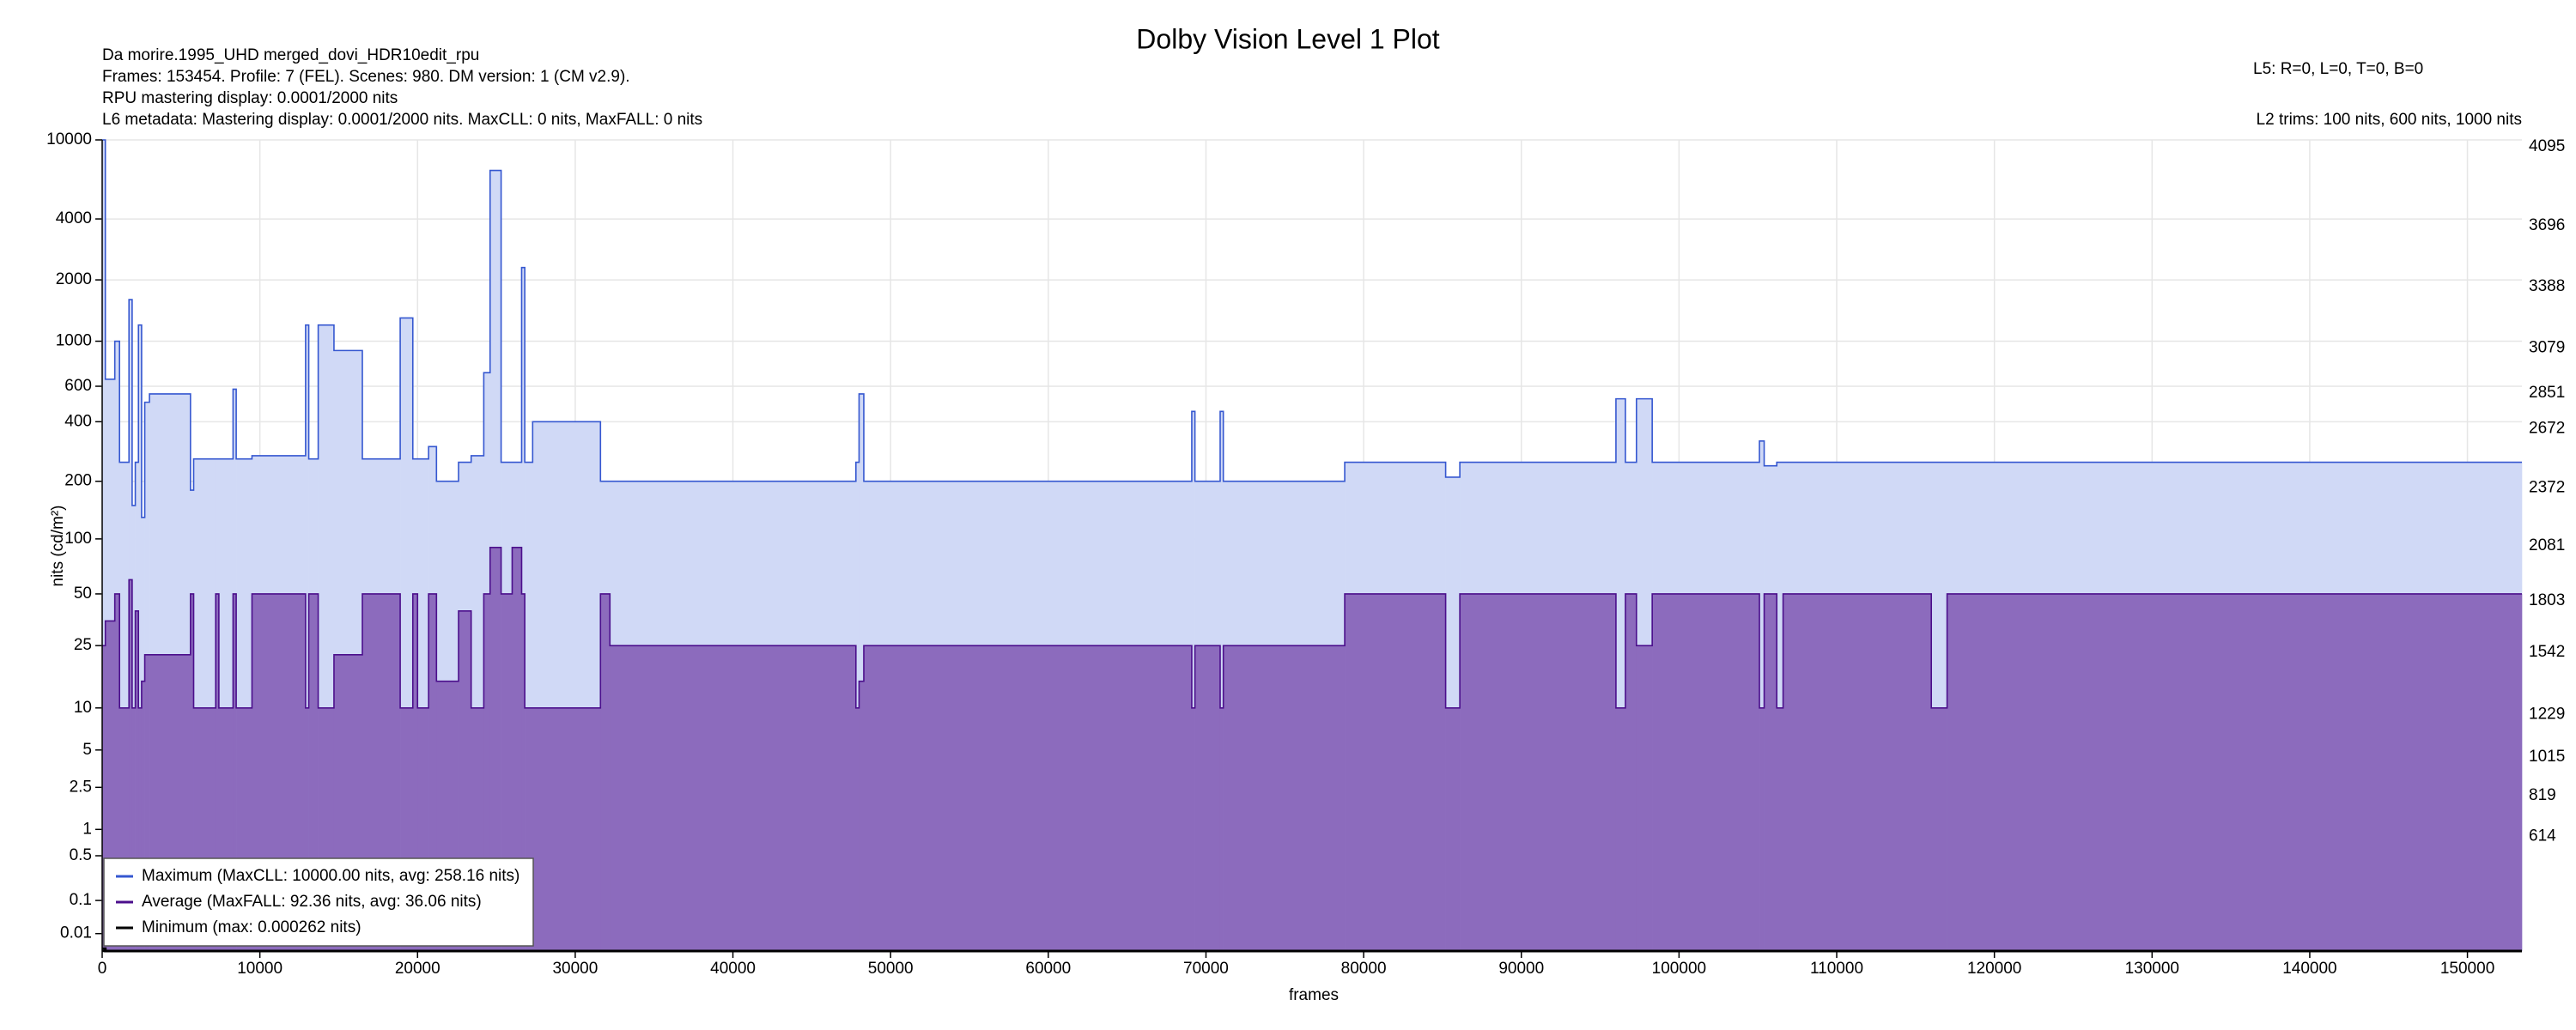  Describe the element at coordinates (2547, 714) in the screenshot. I see `y2-tick-label: 1229` at that location.